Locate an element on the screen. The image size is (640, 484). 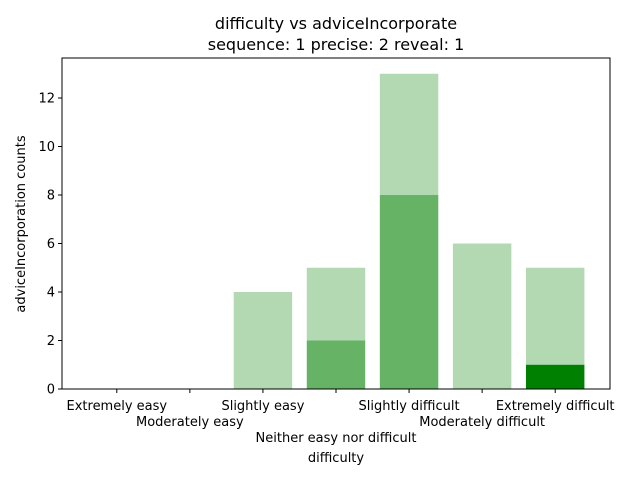
x-axis-label: difficulty is located at coordinates (336, 458).